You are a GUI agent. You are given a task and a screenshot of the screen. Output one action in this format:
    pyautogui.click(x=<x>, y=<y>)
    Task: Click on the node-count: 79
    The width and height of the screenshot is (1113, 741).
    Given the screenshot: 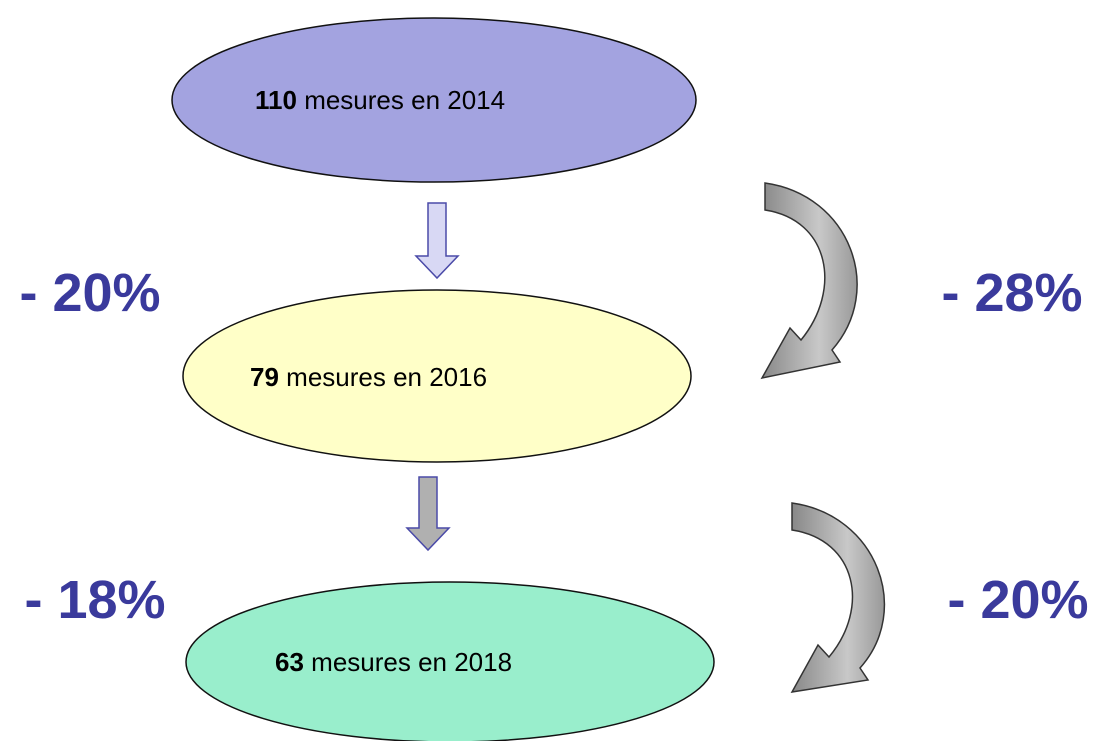 What is the action you would take?
    pyautogui.click(x=264, y=377)
    